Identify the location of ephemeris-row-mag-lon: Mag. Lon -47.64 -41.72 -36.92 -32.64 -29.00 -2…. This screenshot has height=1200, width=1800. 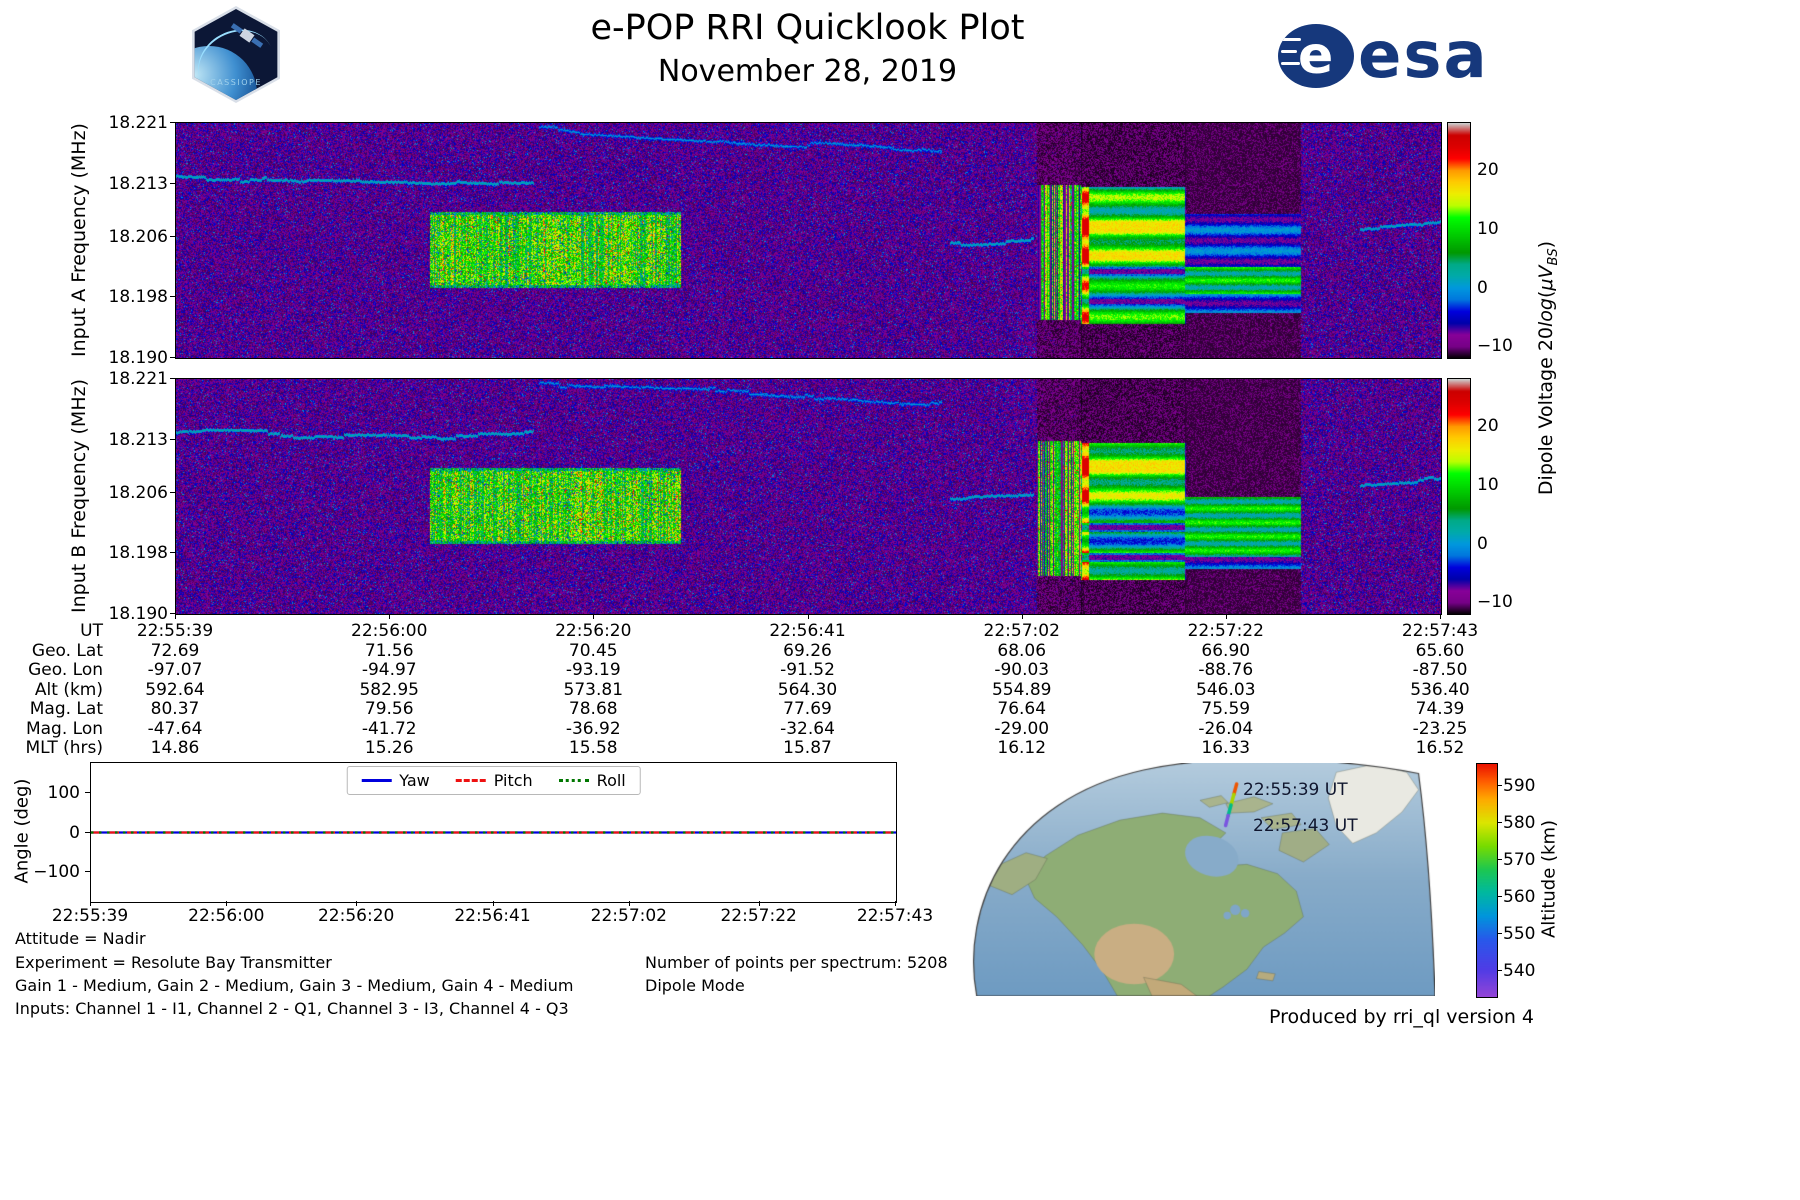
(800, 729).